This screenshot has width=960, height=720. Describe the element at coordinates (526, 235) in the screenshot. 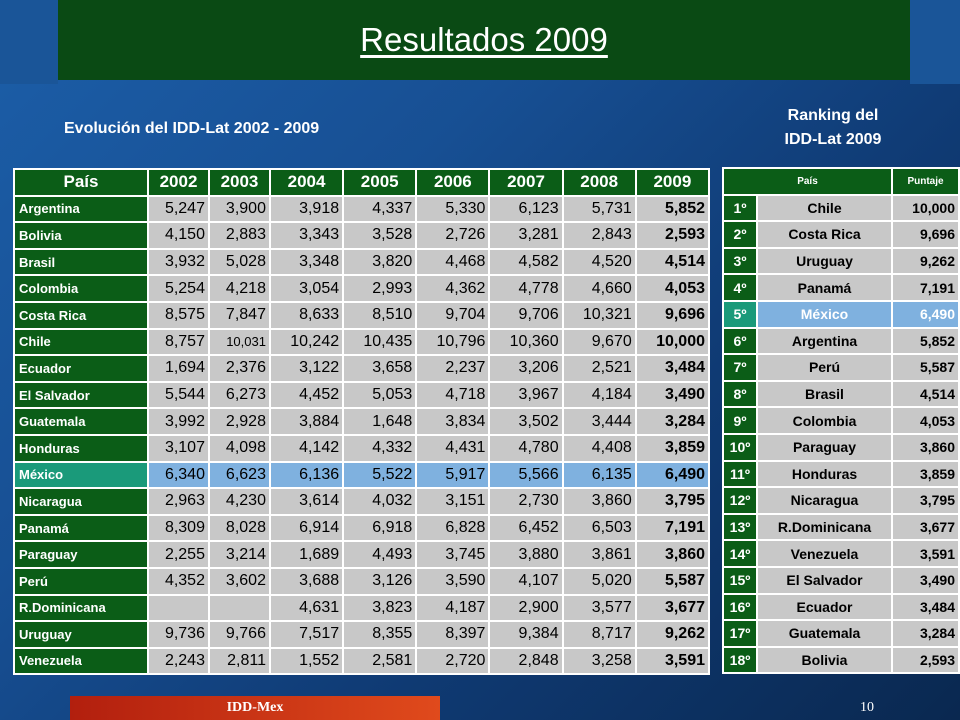

I see `value-cell: 3,281` at that location.